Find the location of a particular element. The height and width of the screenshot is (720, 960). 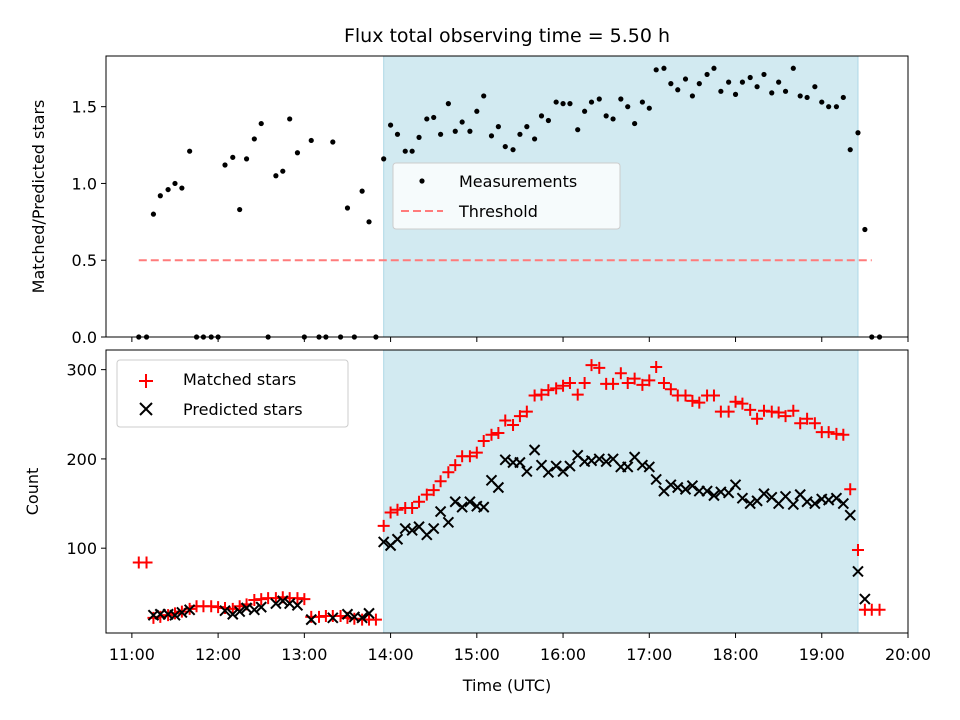

legend-matched-marker is located at coordinates (146, 381).